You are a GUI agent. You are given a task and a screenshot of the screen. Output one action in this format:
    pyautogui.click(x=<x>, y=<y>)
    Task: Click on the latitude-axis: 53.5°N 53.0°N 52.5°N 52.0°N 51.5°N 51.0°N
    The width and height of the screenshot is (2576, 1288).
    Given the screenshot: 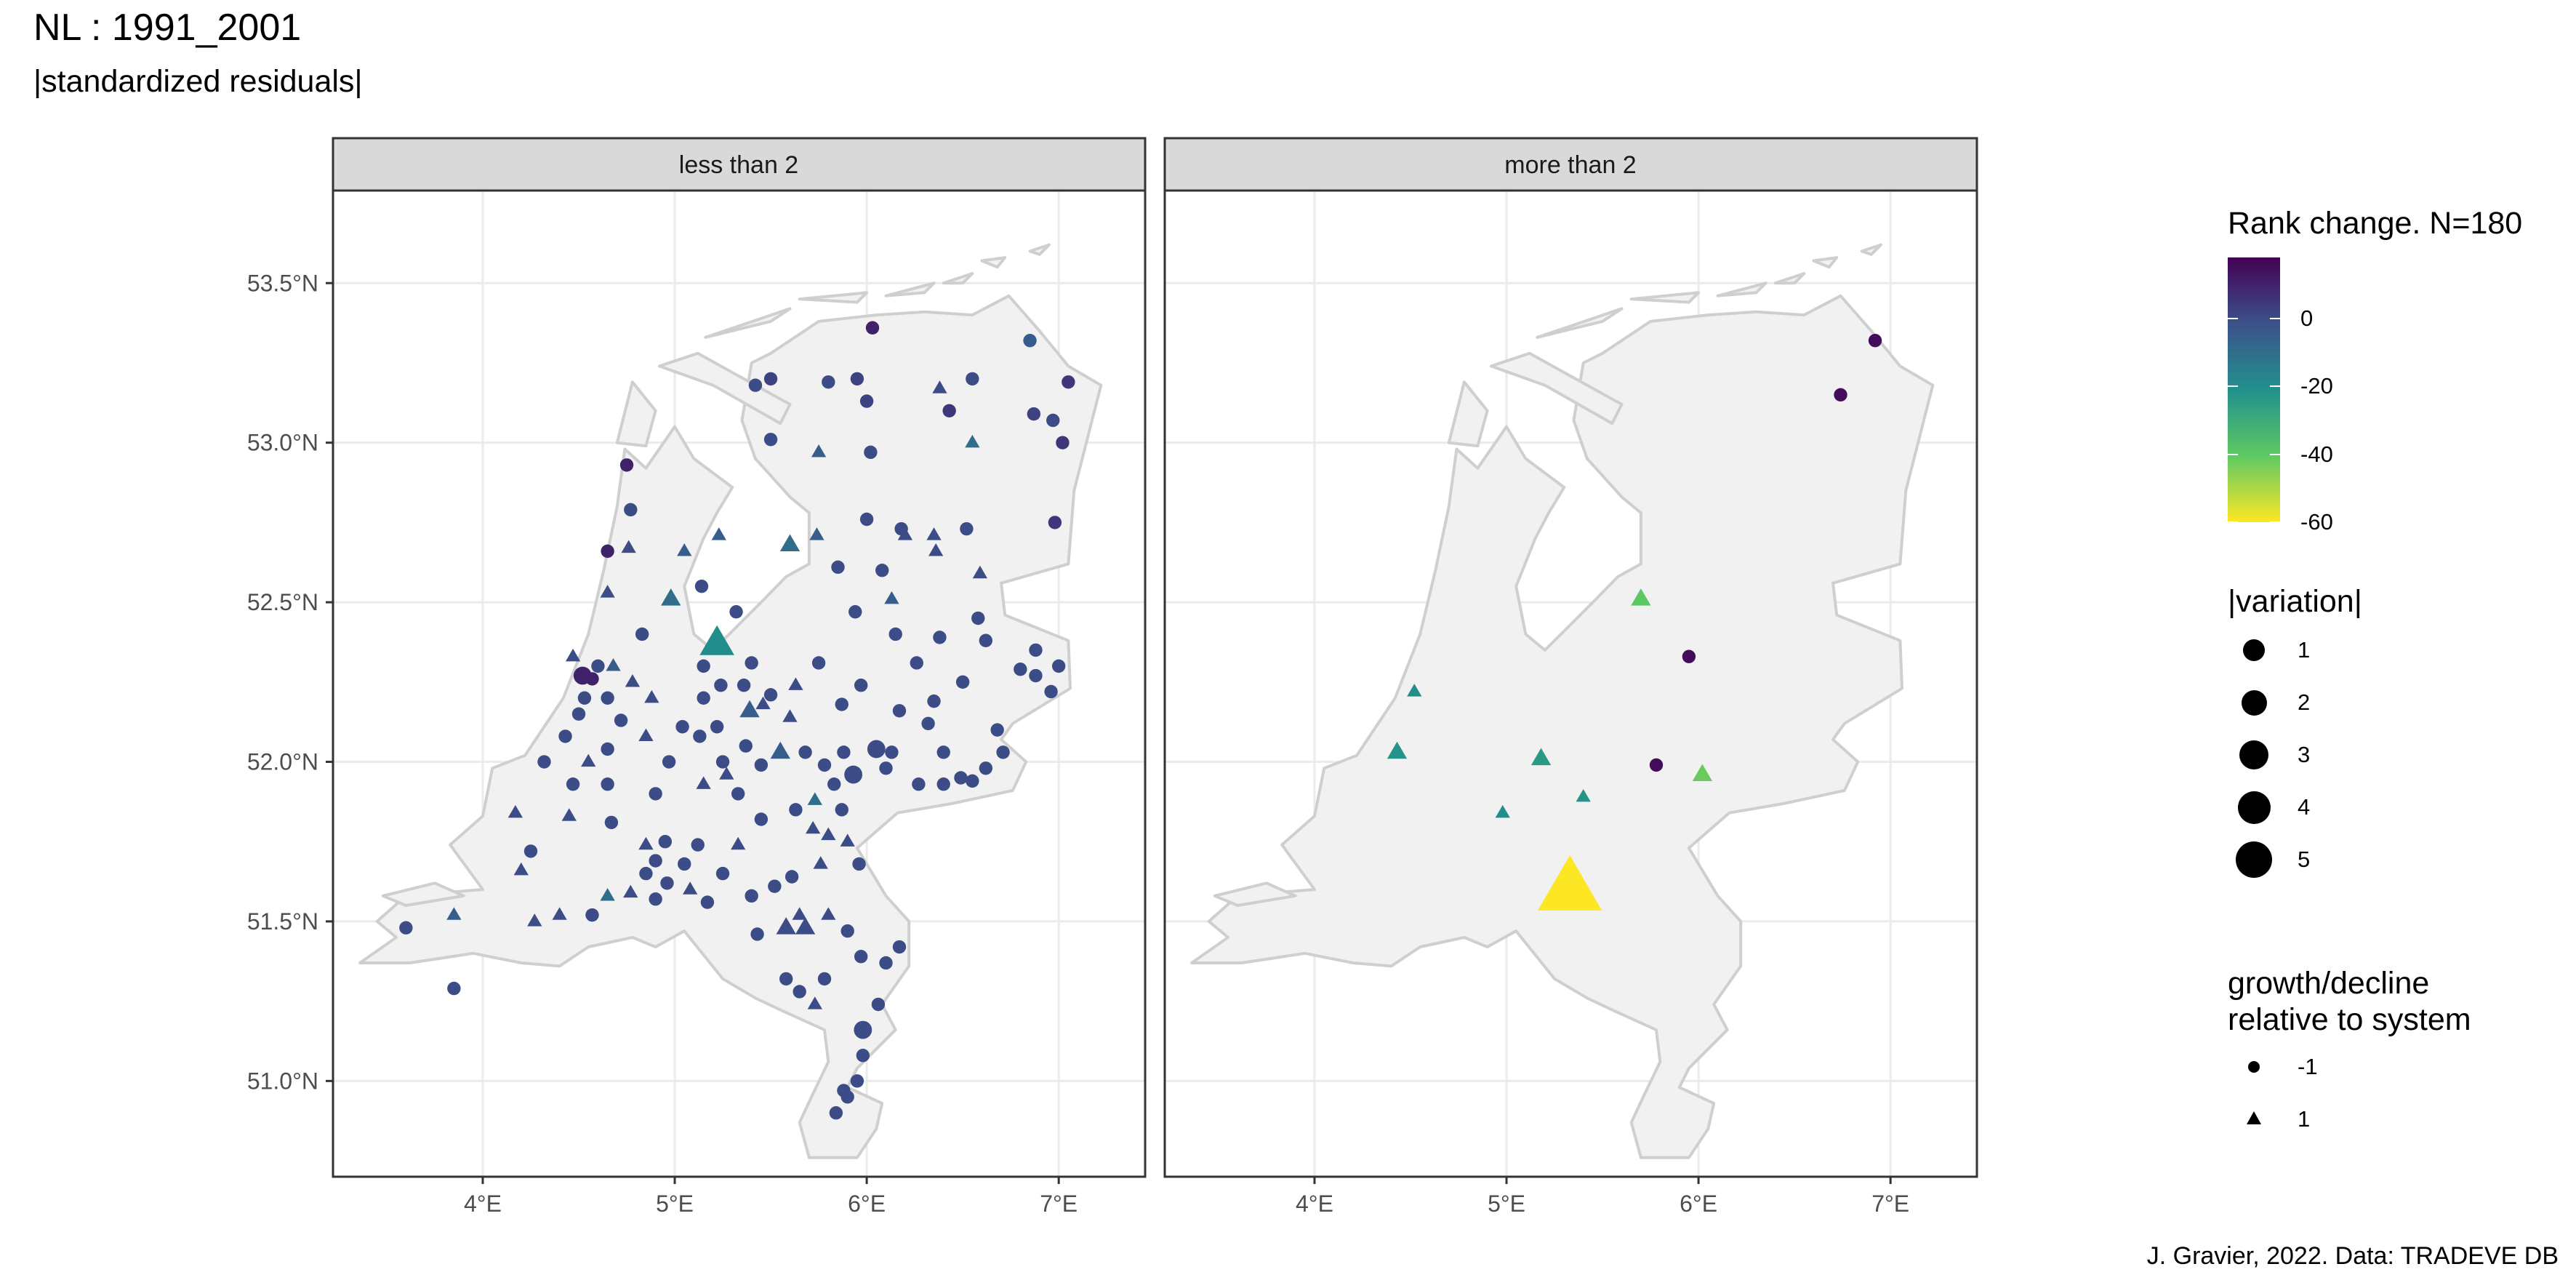 What is the action you would take?
    pyautogui.click(x=290, y=682)
    